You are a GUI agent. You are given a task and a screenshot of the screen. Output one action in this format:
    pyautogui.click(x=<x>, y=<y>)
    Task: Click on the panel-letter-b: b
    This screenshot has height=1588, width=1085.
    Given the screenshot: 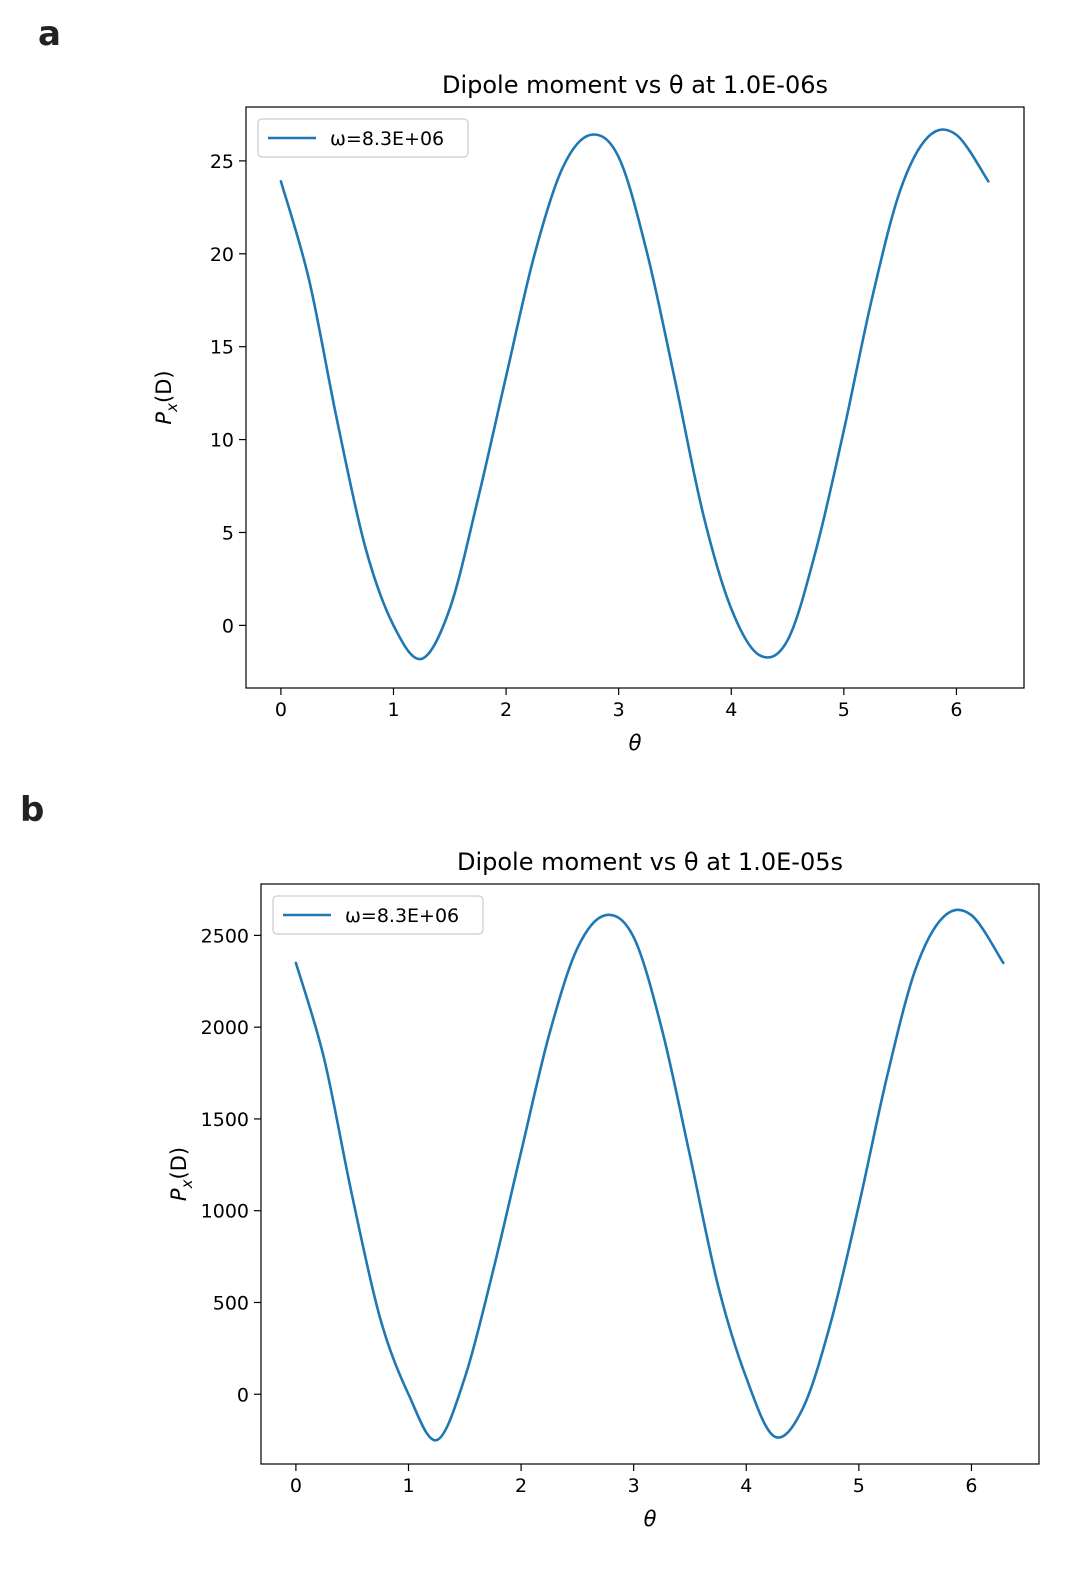 What is the action you would take?
    pyautogui.click(x=32, y=810)
    